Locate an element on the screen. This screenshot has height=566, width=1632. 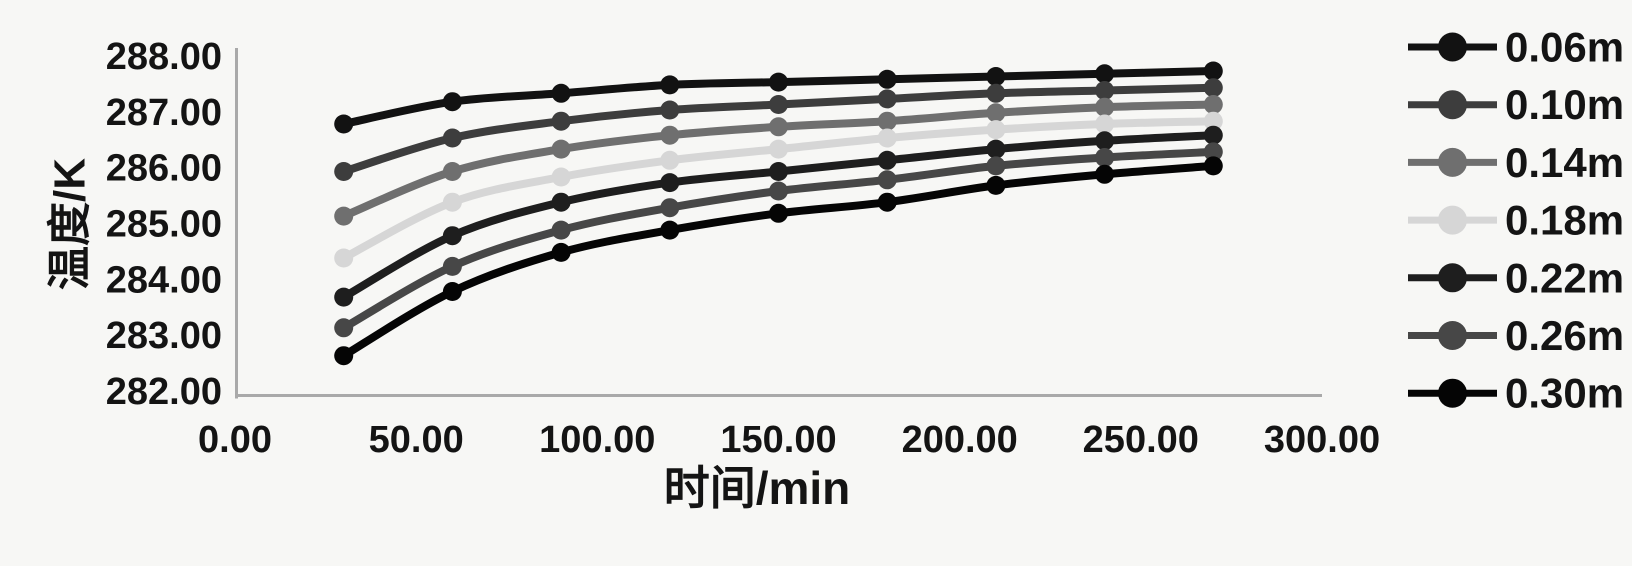
legend-layer: 0.06m 0.10m 0.14m 0.18m 0.22m 0.26m 0.30m is located at coordinates (1516, 220).